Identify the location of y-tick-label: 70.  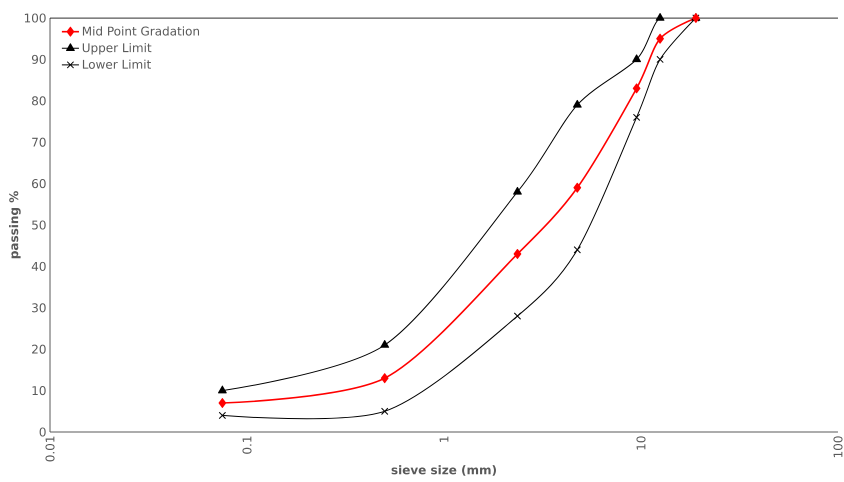
(39, 142).